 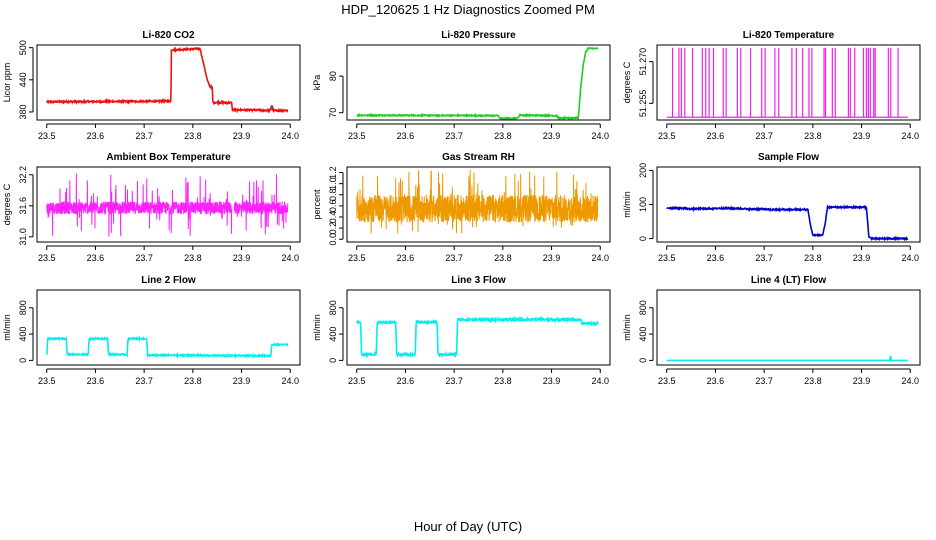 I want to click on rh-x-tick-label-1: 23.6, so click(x=406, y=258).